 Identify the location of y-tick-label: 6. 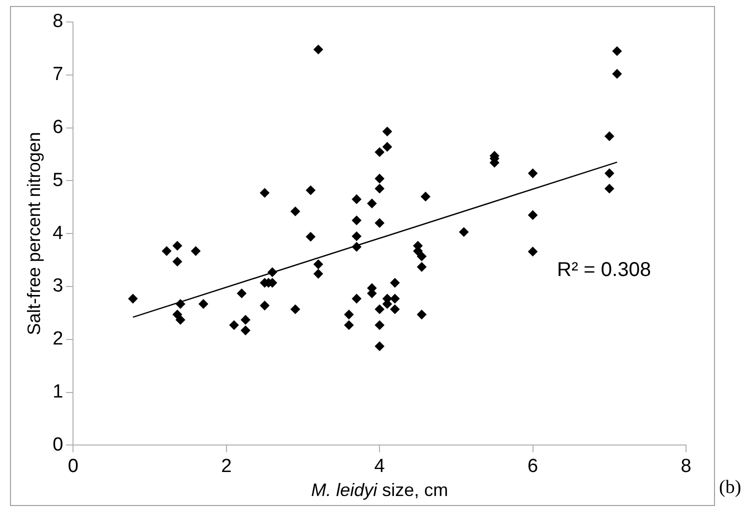
(58, 127).